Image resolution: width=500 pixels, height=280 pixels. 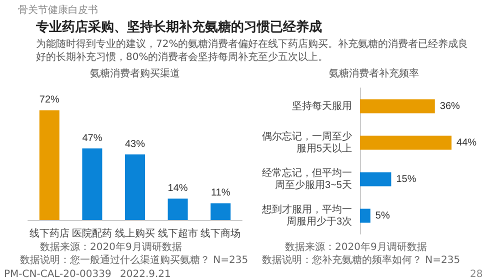 I want to click on text: PM-CN-CAL-20-00339, so click(x=58, y=274).